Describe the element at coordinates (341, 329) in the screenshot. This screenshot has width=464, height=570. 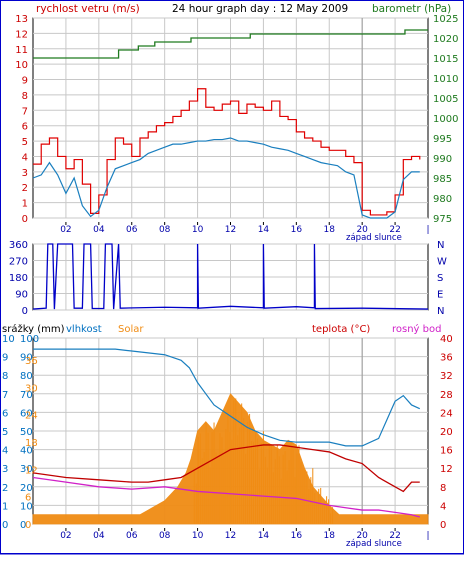
I see `temperature-axis-title: teplota (°C)` at that location.